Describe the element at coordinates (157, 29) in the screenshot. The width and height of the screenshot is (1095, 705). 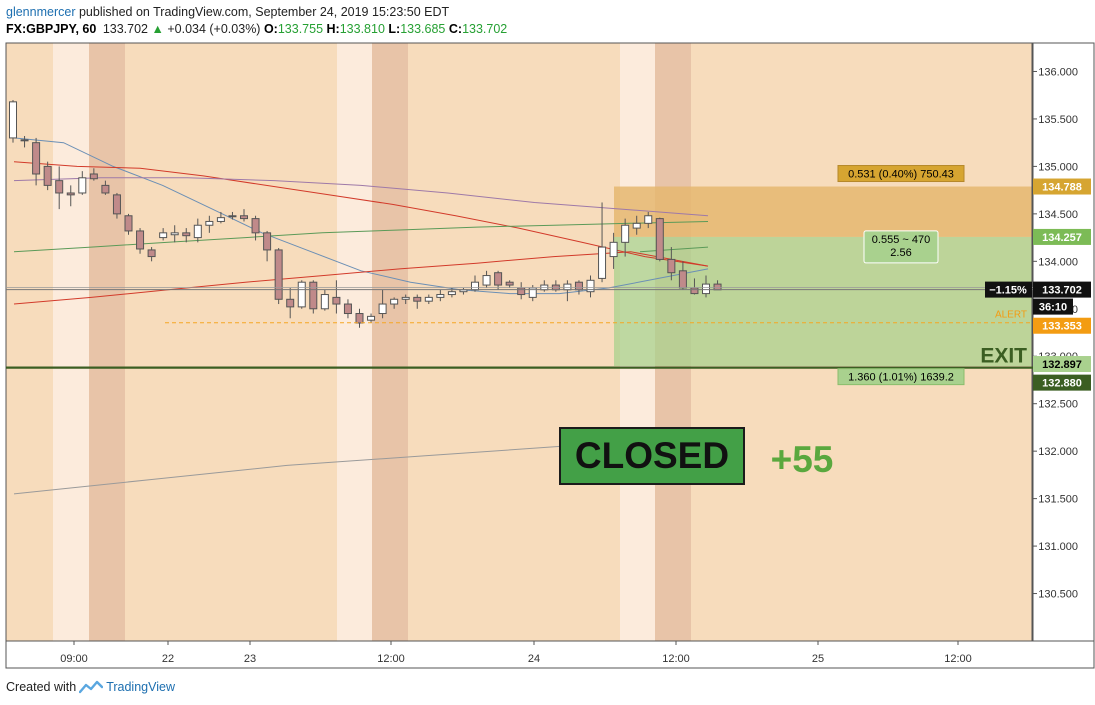
I see `up-arrow-icon: ▲` at that location.